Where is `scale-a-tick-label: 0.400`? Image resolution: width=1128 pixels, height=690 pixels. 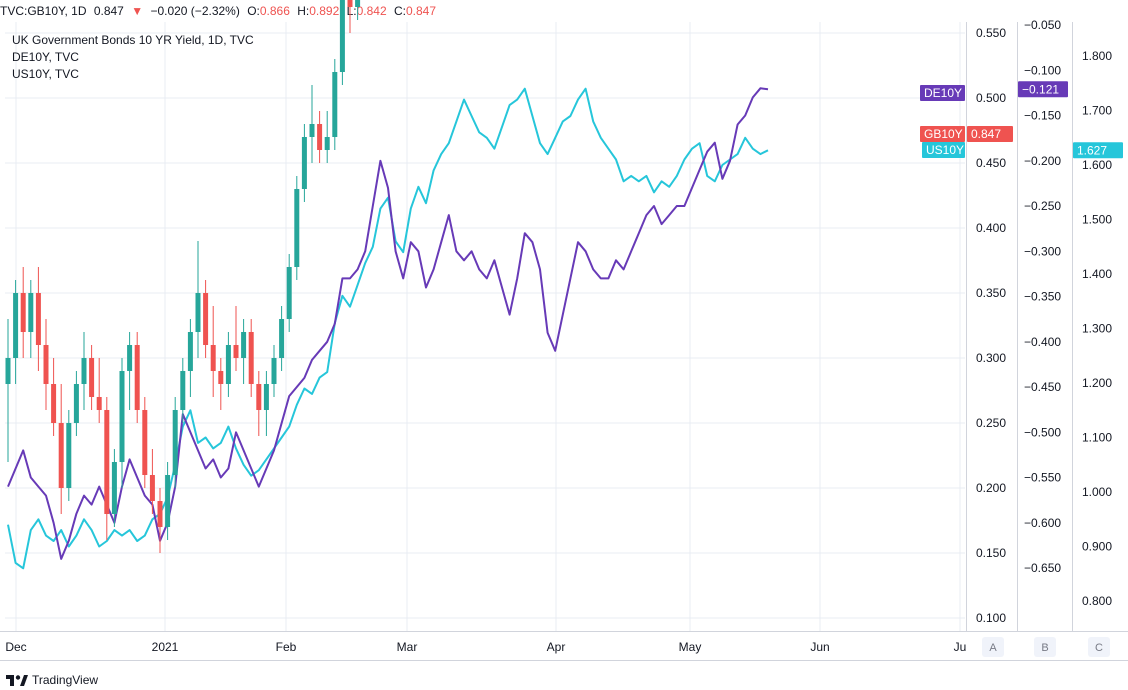 scale-a-tick-label: 0.400 is located at coordinates (991, 228).